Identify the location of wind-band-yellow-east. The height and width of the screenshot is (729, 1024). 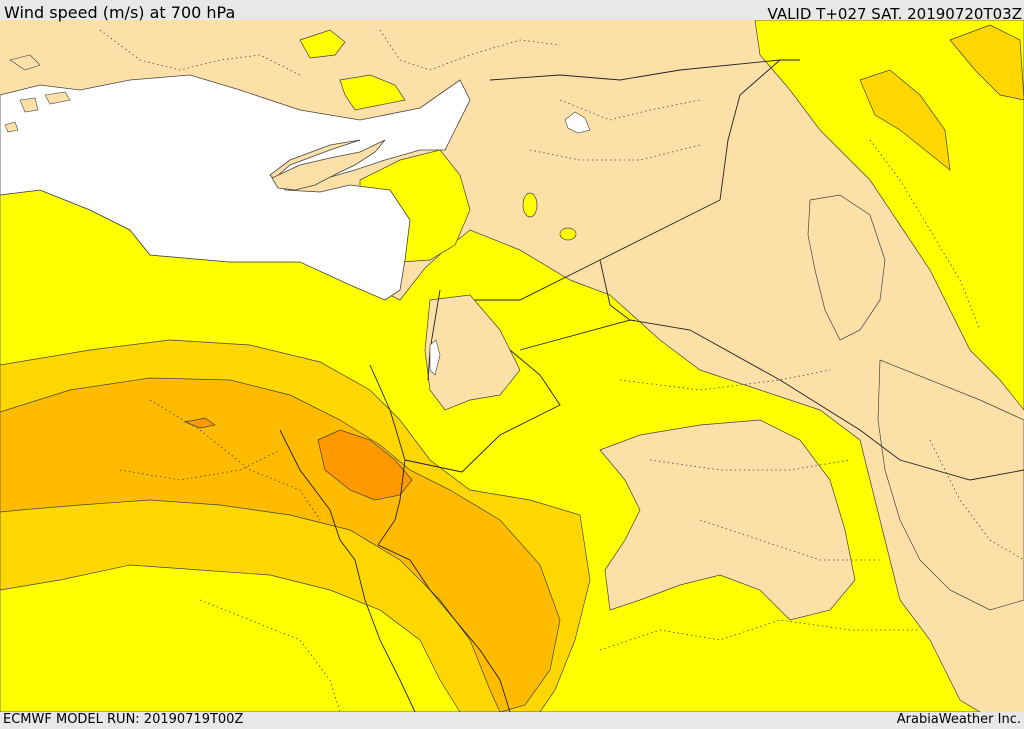
(889, 215).